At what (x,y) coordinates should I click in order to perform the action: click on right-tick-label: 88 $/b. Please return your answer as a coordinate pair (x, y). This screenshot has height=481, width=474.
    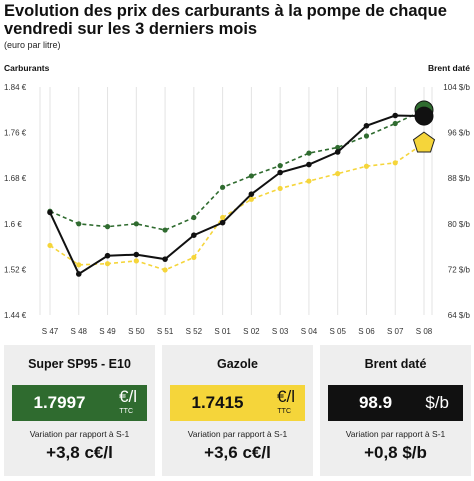
    Looking at the image, I should click on (459, 178).